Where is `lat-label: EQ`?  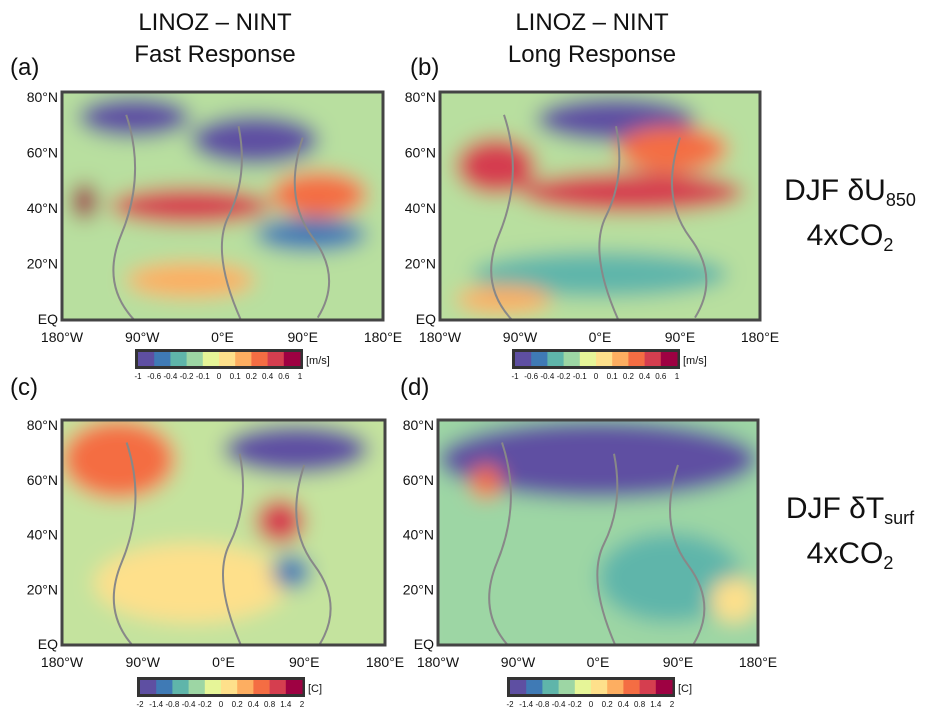
lat-label: EQ is located at coordinates (48, 644).